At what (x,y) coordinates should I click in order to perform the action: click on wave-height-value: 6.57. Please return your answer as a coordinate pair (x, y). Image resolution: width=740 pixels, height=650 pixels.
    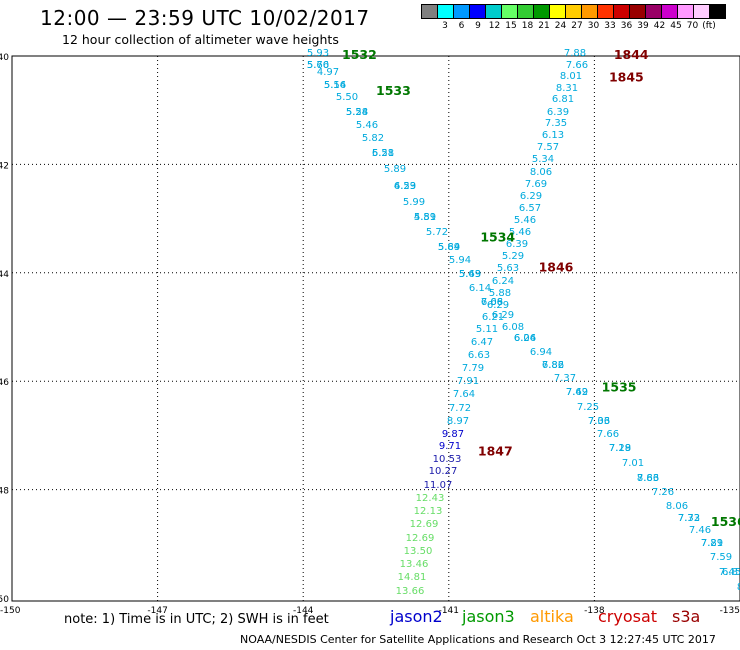
    Looking at the image, I should click on (530, 208).